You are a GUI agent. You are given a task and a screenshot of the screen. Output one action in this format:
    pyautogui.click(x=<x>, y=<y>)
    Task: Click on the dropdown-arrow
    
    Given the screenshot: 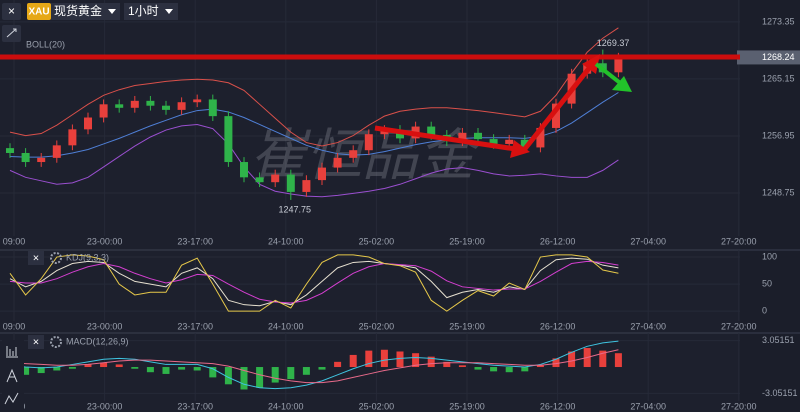 What is the action you would take?
    pyautogui.click(x=112, y=11)
    